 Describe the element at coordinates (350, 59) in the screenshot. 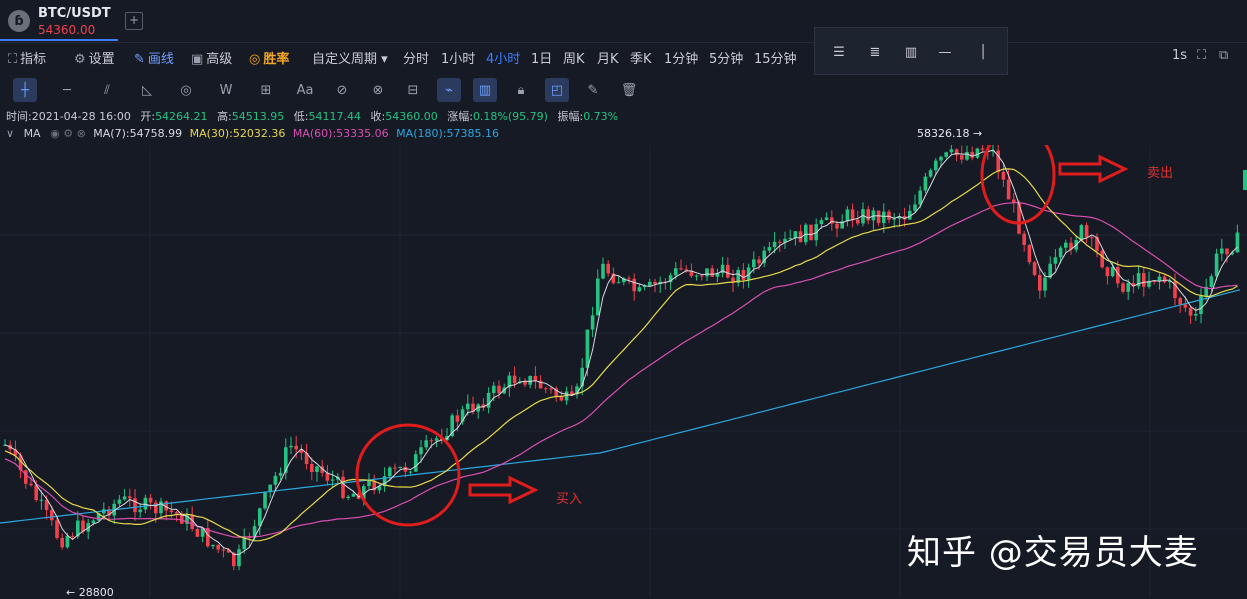

I see `menu-custom-period: 自定义周期 ▾` at that location.